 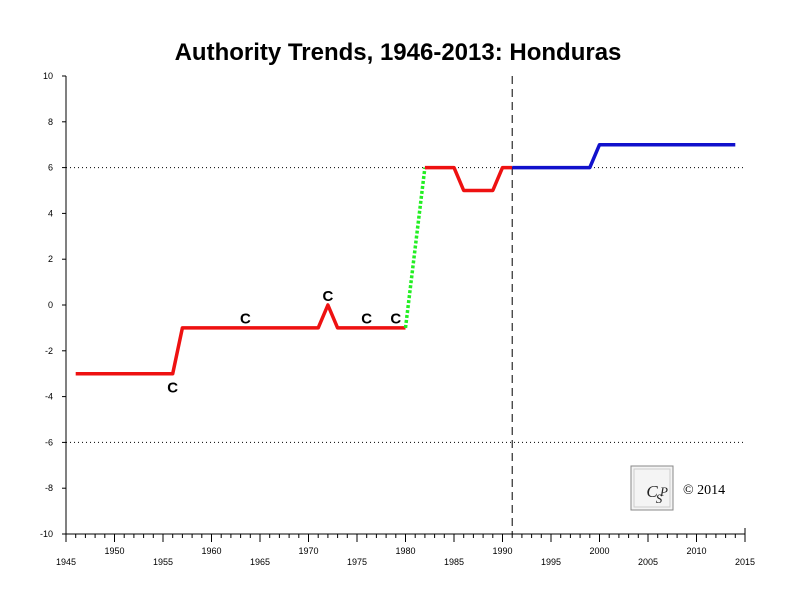 What do you see at coordinates (49, 397) in the screenshot?
I see `y-tick-label: -4` at bounding box center [49, 397].